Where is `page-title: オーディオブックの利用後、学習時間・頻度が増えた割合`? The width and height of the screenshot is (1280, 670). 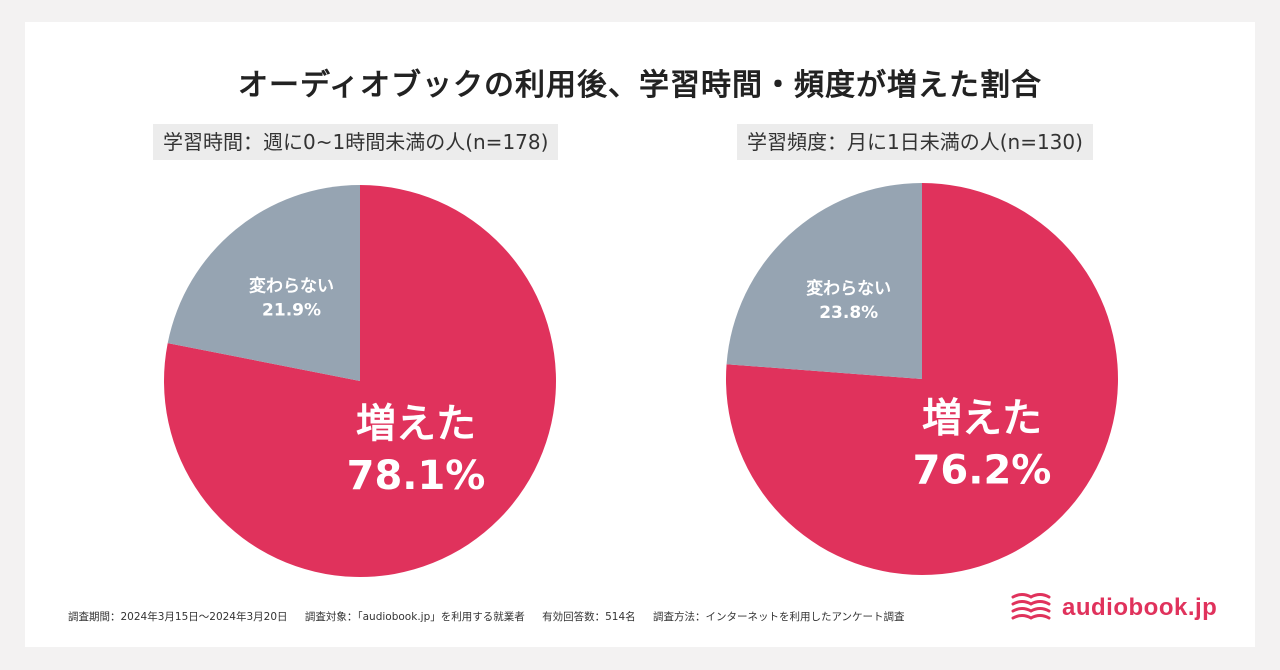 page-title: オーディオブックの利用後、学習時間・頻度が増えた割合 is located at coordinates (640, 85).